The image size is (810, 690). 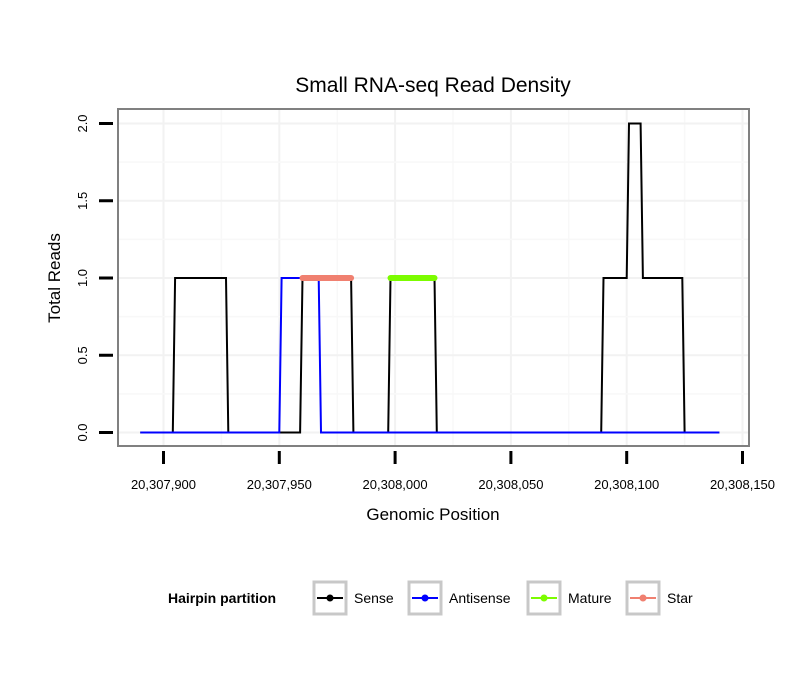 What do you see at coordinates (742, 484) in the screenshot?
I see `x-tick-label: 20,308,150` at bounding box center [742, 484].